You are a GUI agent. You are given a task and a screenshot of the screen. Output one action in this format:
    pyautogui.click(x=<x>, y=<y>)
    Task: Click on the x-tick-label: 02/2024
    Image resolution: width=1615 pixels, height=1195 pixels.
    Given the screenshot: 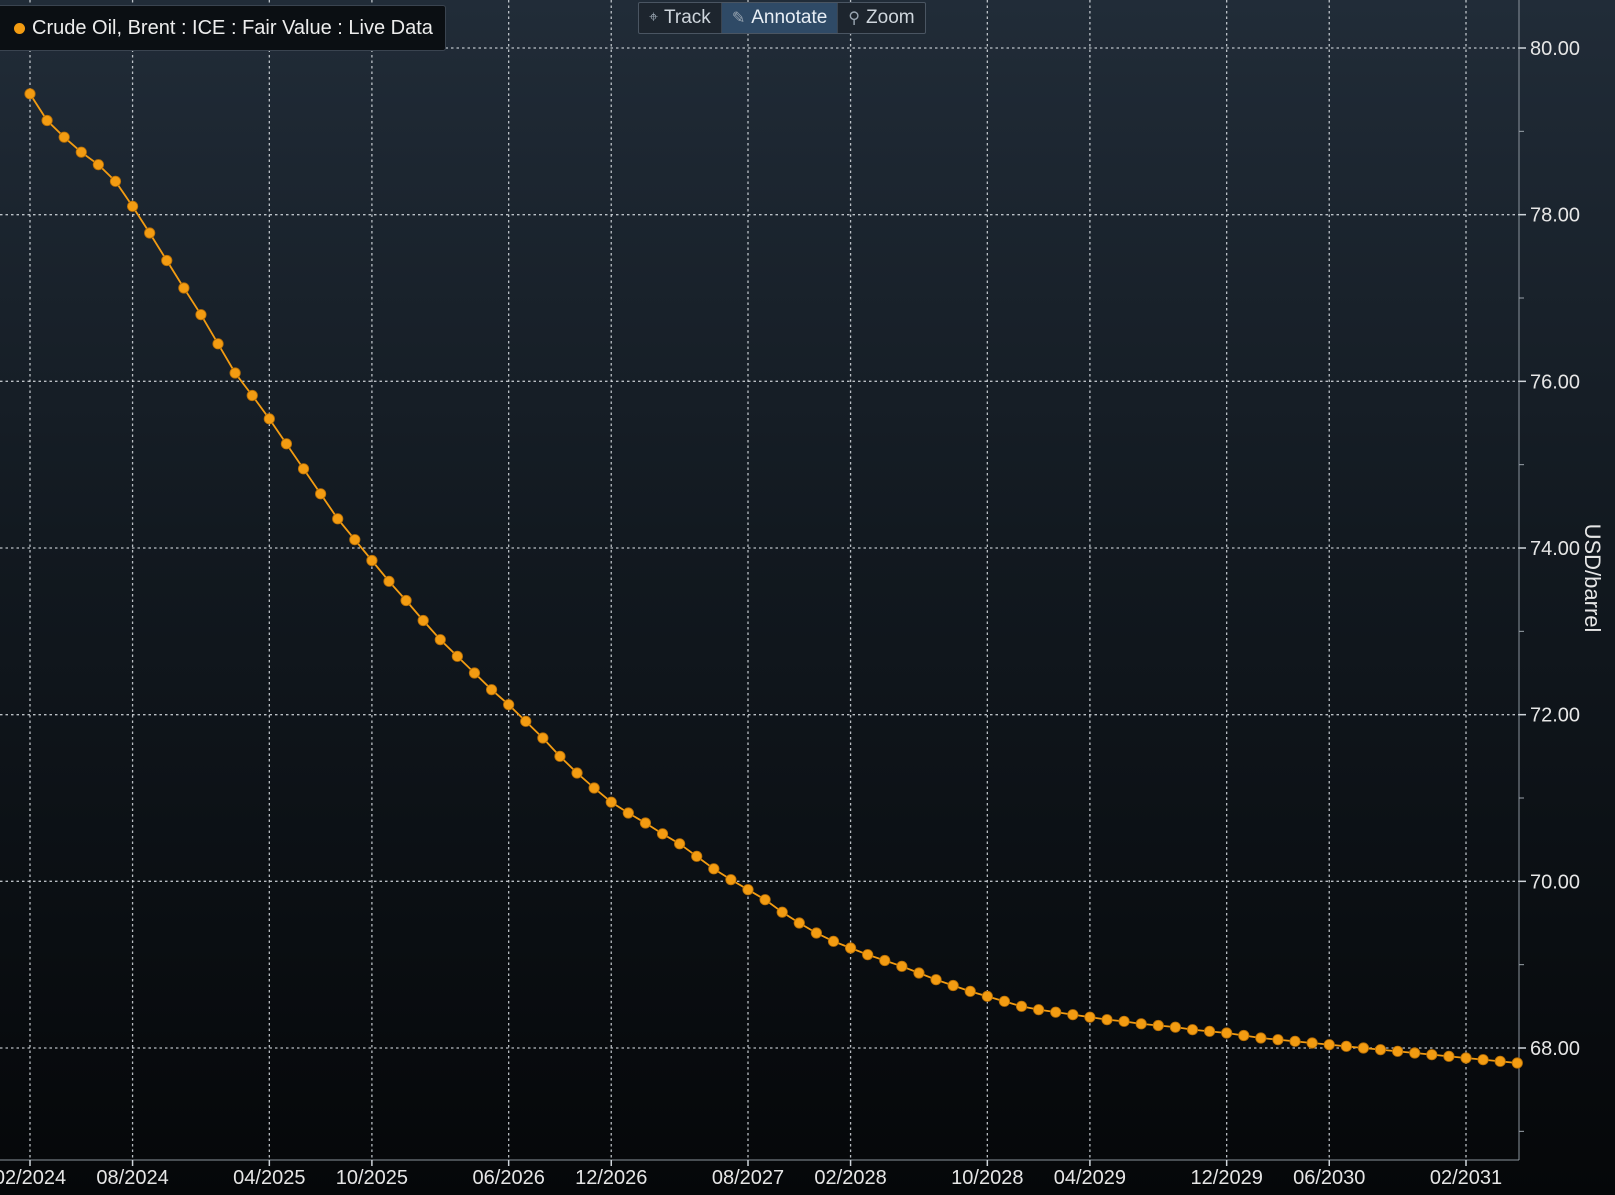 What is the action you would take?
    pyautogui.click(x=33, y=1178)
    